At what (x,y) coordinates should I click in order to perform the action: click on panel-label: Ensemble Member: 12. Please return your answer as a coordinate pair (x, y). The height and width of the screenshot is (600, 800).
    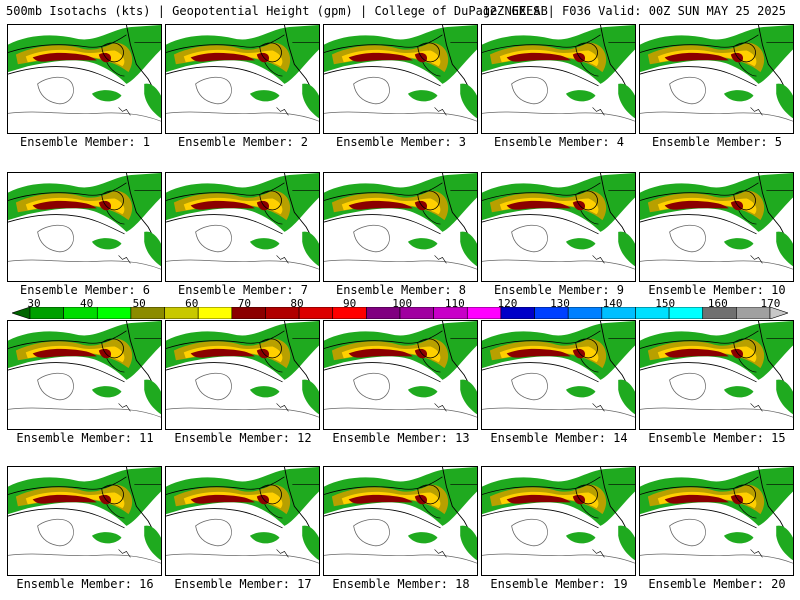
    Looking at the image, I should click on (243, 438).